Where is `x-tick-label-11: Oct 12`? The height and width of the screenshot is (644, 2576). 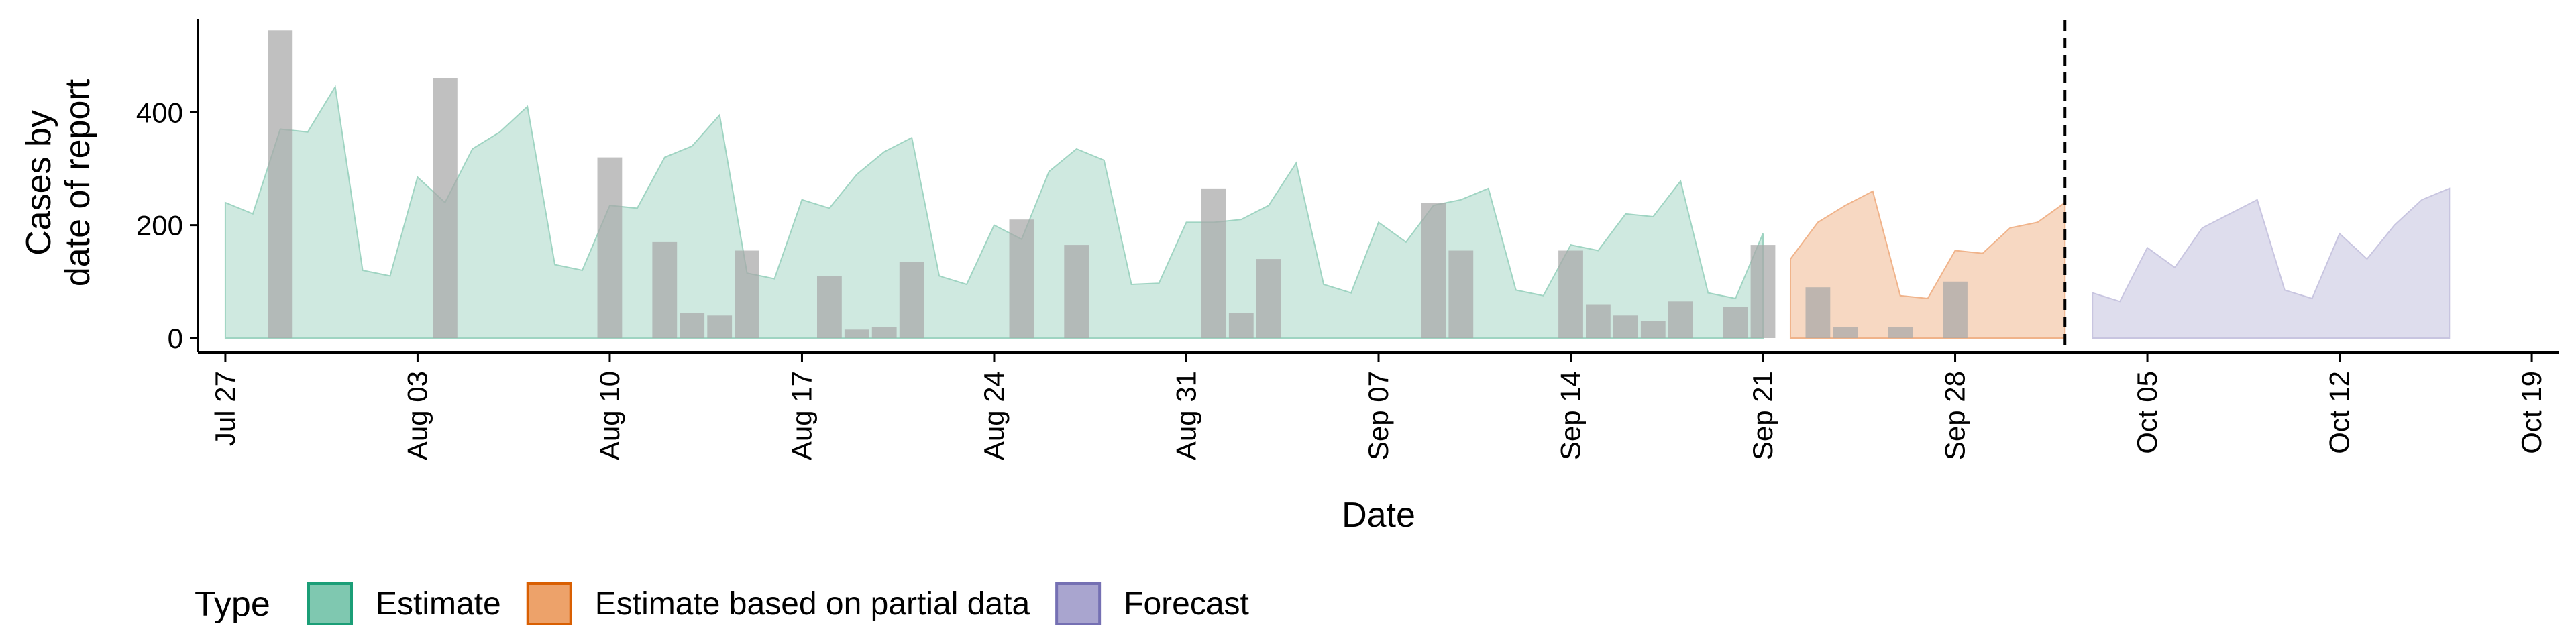 x-tick-label-11: Oct 12 is located at coordinates (2339, 412).